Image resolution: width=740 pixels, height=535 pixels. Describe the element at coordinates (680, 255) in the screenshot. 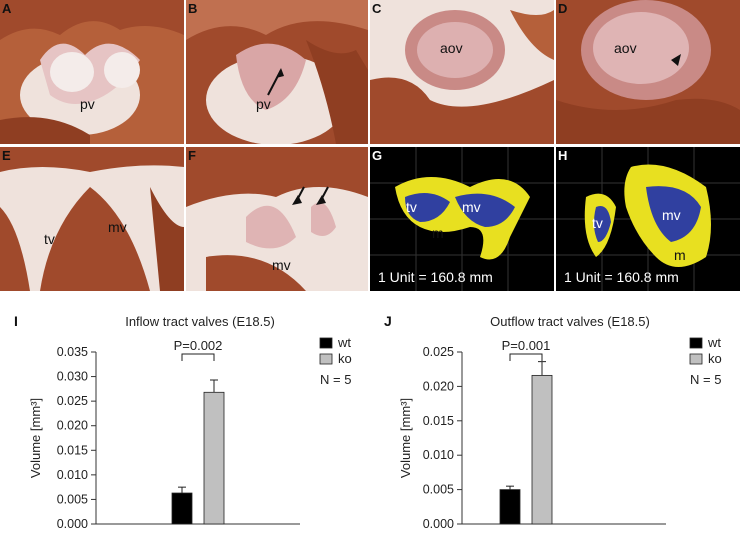

I see `annotation-m-h: m` at that location.